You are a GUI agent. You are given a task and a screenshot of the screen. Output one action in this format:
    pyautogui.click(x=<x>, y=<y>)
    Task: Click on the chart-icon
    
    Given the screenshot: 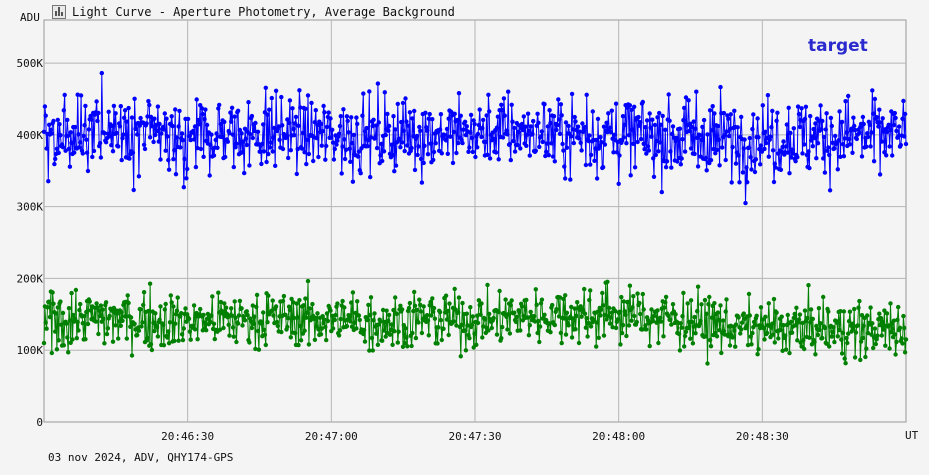 What is the action you would take?
    pyautogui.click(x=59, y=12)
    